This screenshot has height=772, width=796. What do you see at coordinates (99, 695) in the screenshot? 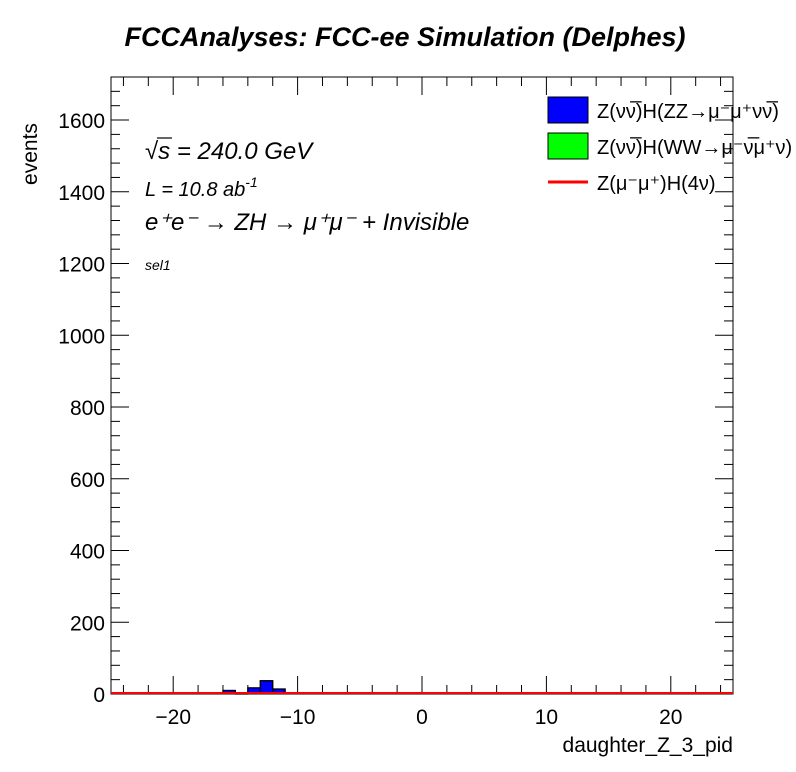
I see `y-tick-label: 0` at bounding box center [99, 695].